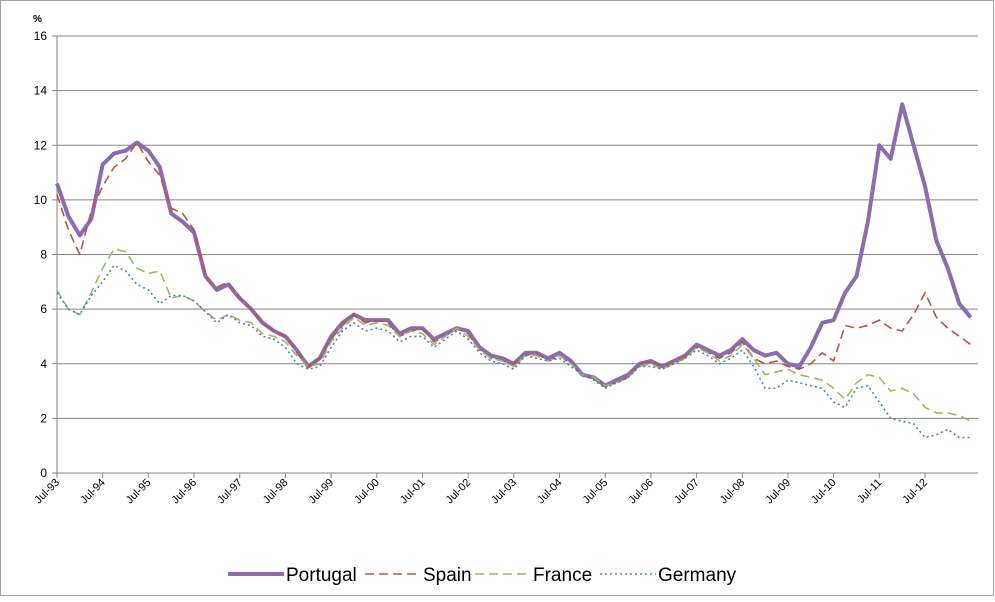 This screenshot has height=602, width=995. What do you see at coordinates (41, 200) in the screenshot?
I see `y-tick-label: 10` at bounding box center [41, 200].